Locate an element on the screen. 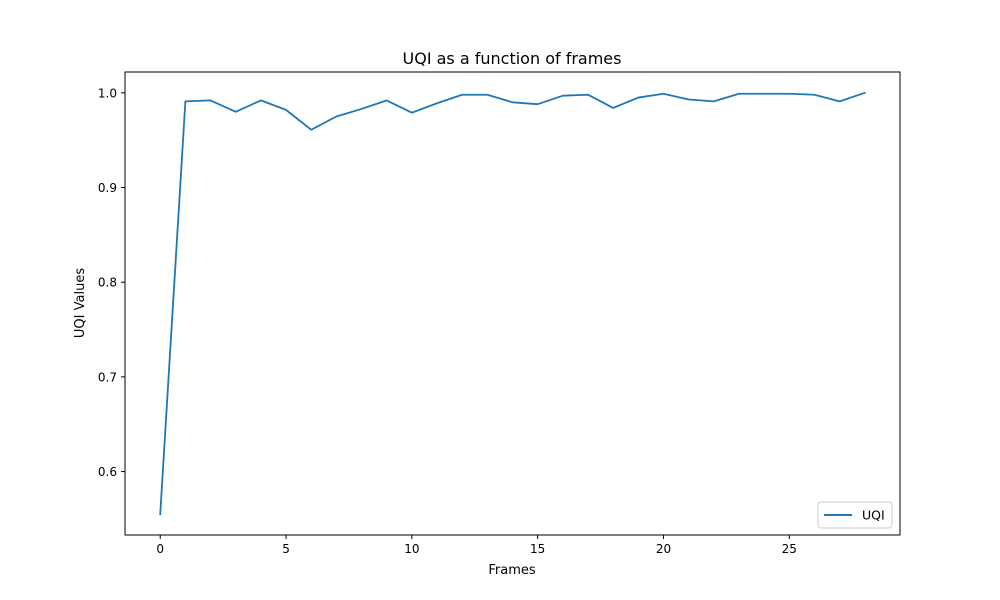 The image size is (1000, 600). x-axis: 0 5 10 15 20 25 is located at coordinates (476, 545).